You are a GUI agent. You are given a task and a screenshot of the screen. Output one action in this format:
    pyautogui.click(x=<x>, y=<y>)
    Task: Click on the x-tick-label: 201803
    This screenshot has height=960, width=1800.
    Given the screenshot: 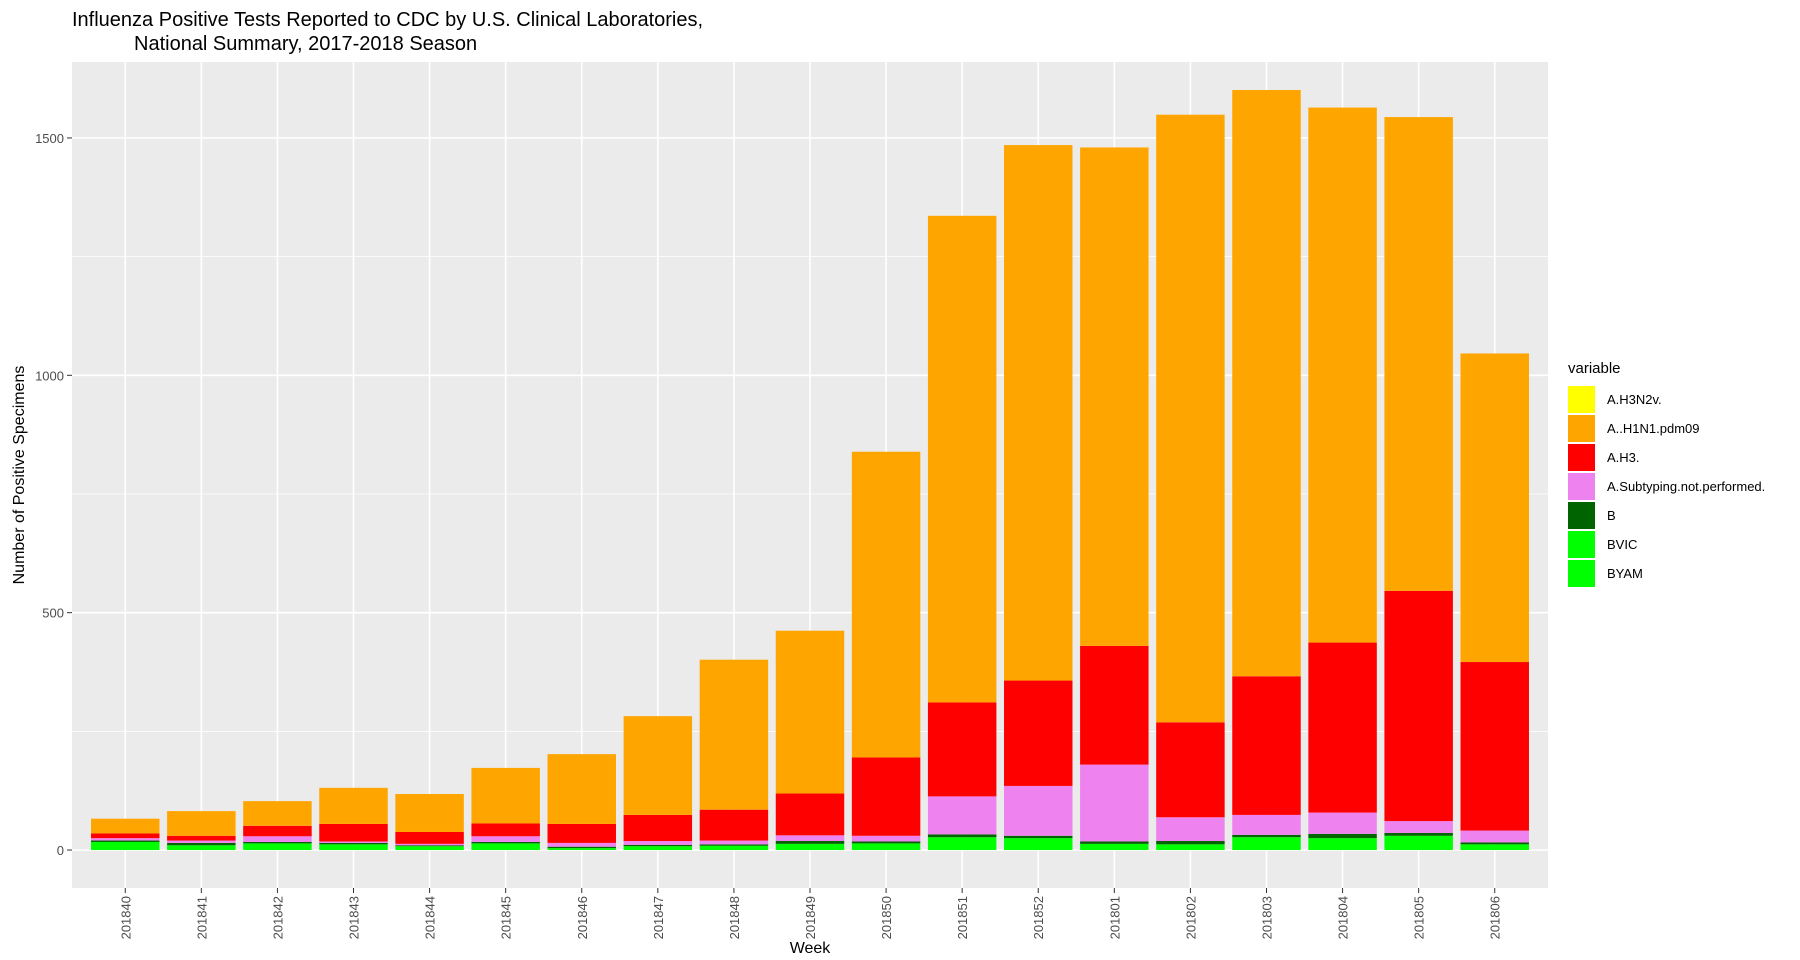 What is the action you would take?
    pyautogui.click(x=1266, y=917)
    